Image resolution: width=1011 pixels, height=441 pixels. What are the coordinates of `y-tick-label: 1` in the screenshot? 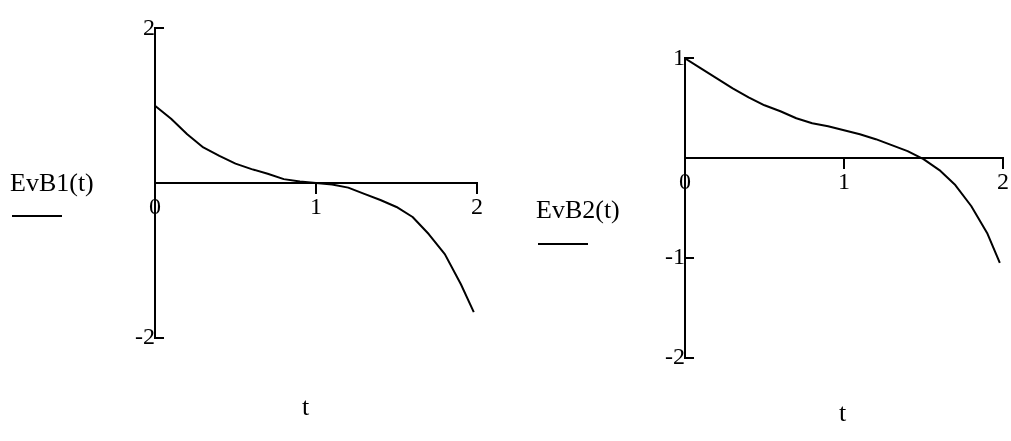 It's located at (679, 56).